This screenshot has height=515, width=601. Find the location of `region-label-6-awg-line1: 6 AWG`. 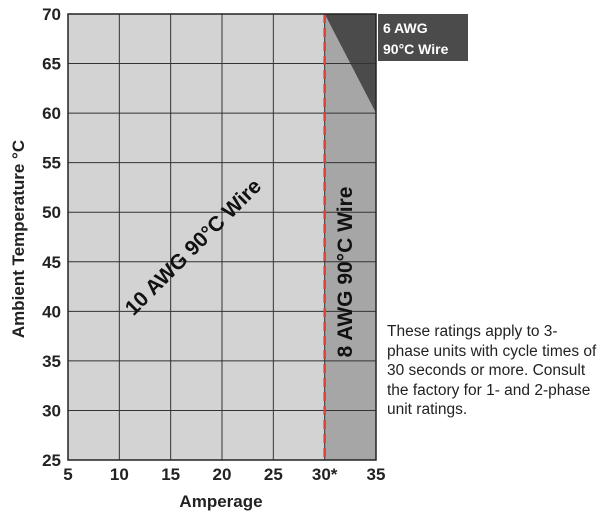

region-label-6-awg-line1: 6 AWG is located at coordinates (405, 28).